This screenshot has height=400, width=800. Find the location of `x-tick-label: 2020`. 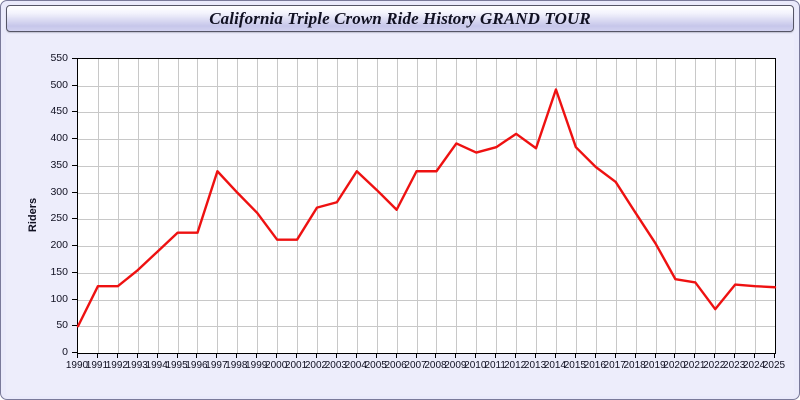

x-tick-label: 2020 is located at coordinates (674, 365).